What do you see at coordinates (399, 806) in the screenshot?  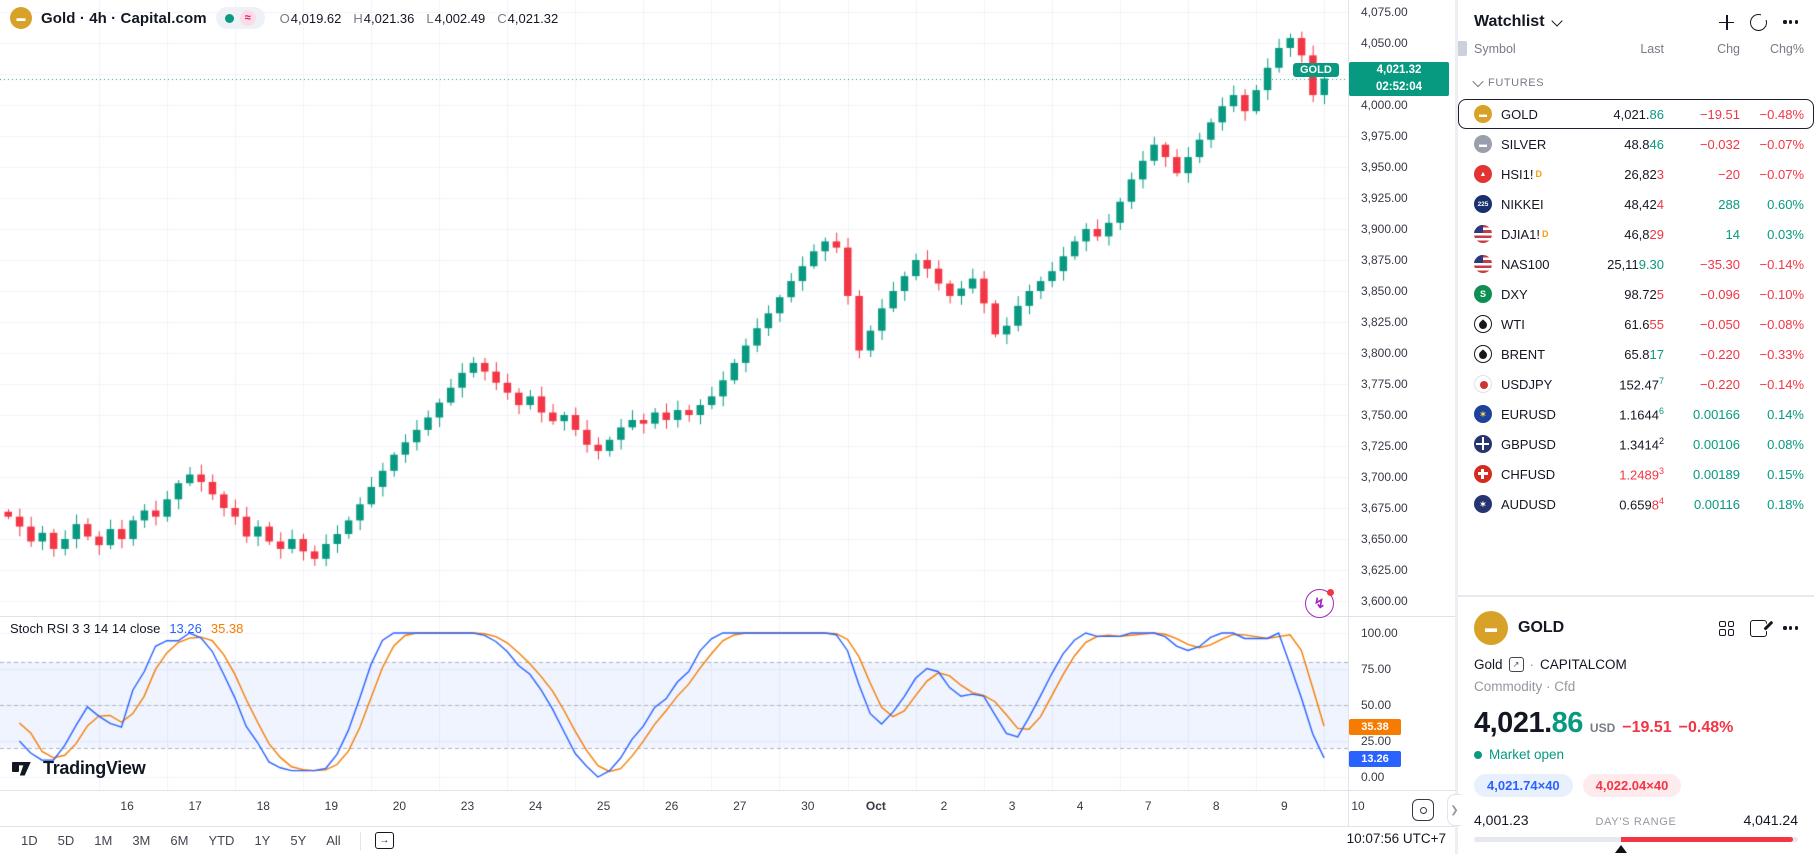 I see `time-label: 20` at bounding box center [399, 806].